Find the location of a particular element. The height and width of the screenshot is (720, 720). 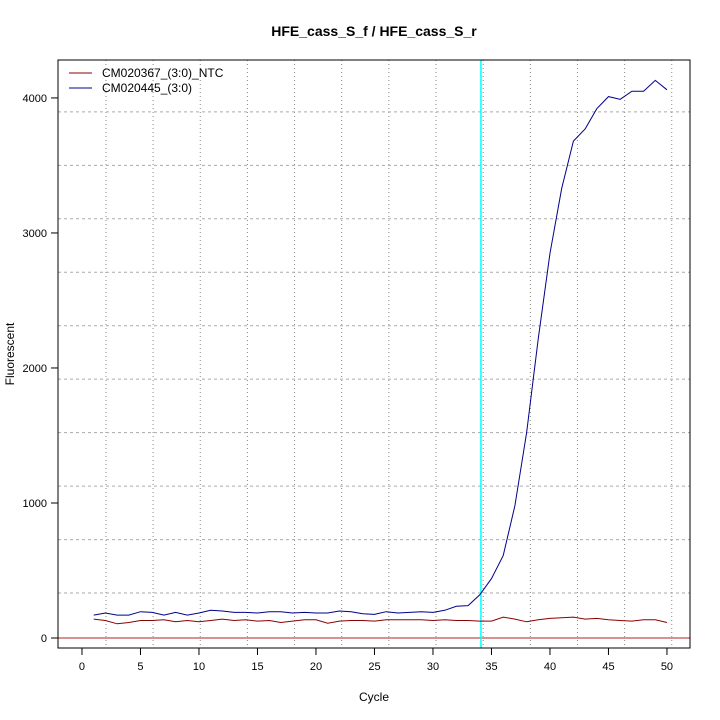

x-tick-label: 45 is located at coordinates (608, 667).